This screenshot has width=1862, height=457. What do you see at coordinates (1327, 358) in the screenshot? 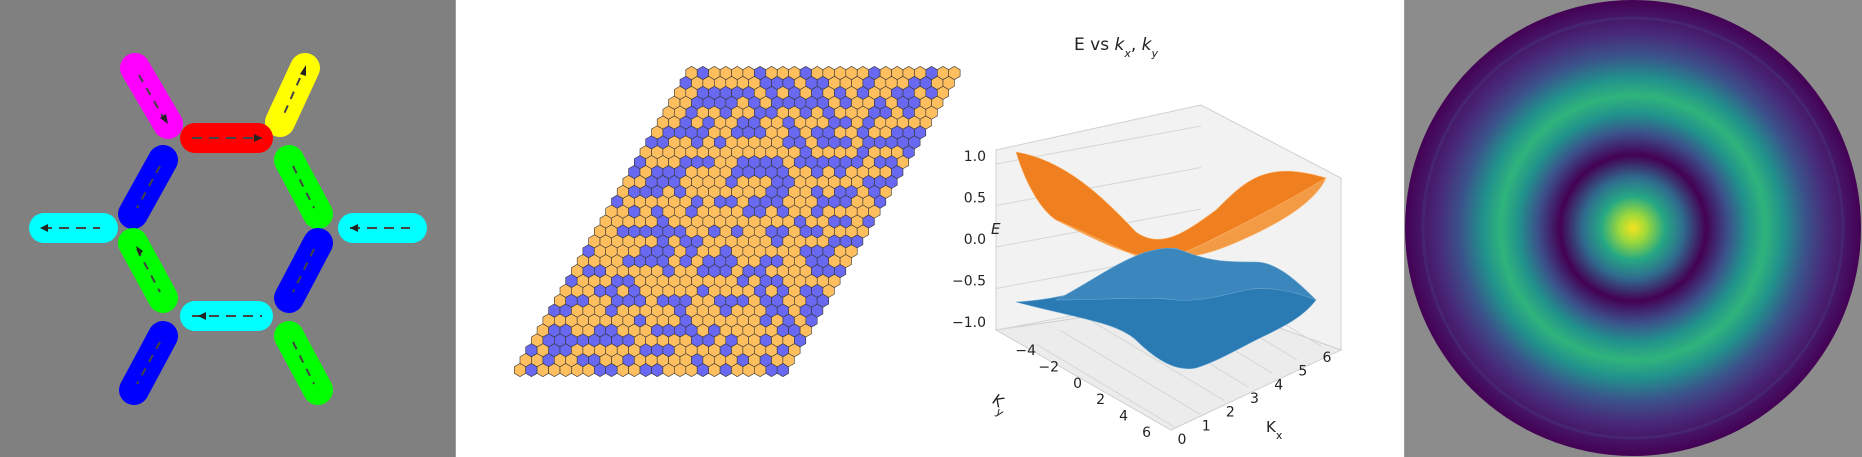
I see `x-tick-label: 6` at bounding box center [1327, 358].